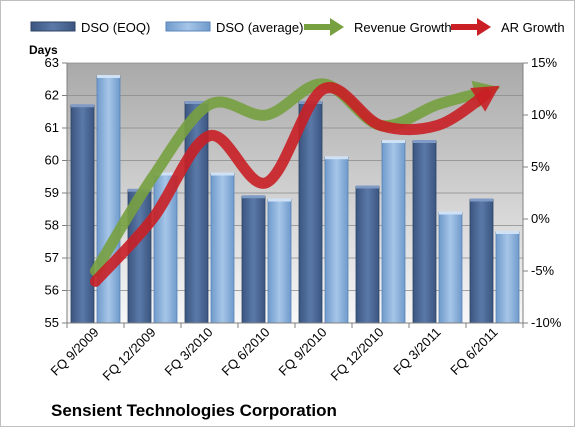  What do you see at coordinates (540, 218) in the screenshot?
I see `y2-tick-label: 0%` at bounding box center [540, 218].